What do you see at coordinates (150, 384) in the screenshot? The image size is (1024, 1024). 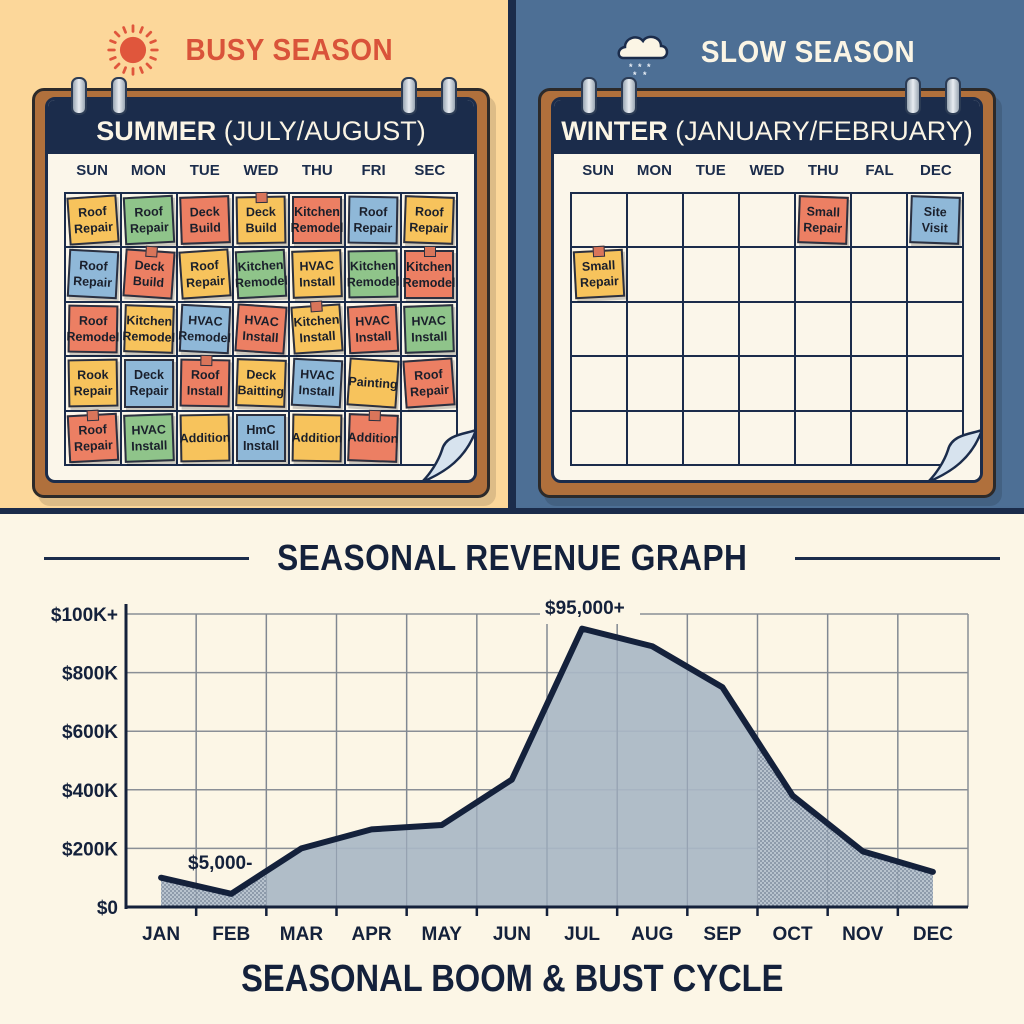 I see `calendar-cell: Deck Repair` at bounding box center [150, 384].